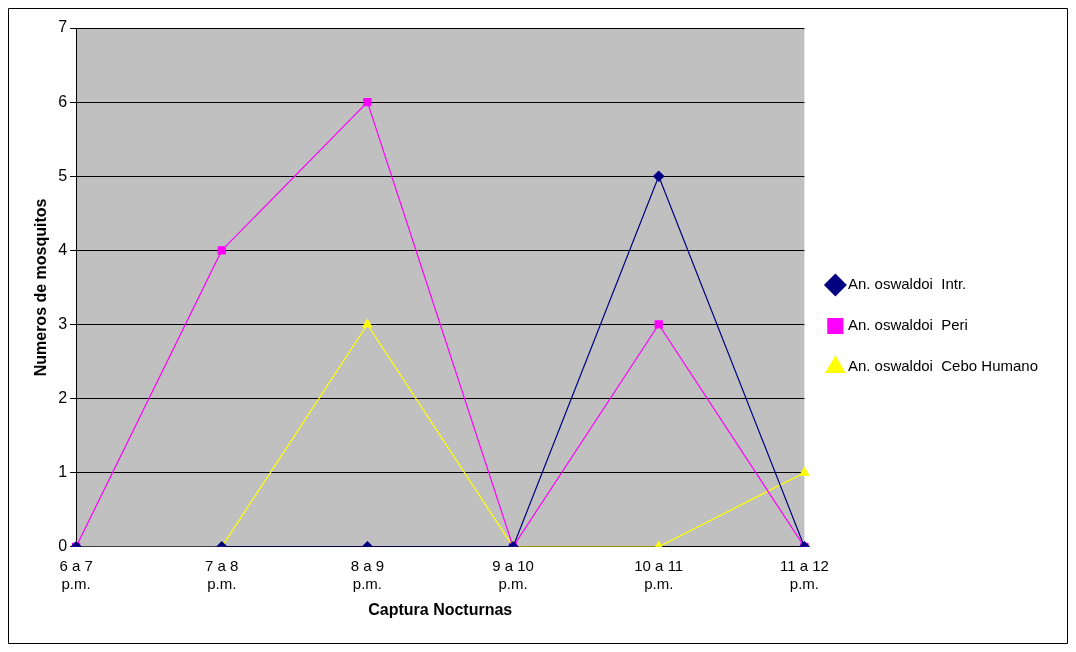  I want to click on y-tick-label: 2, so click(63, 397).